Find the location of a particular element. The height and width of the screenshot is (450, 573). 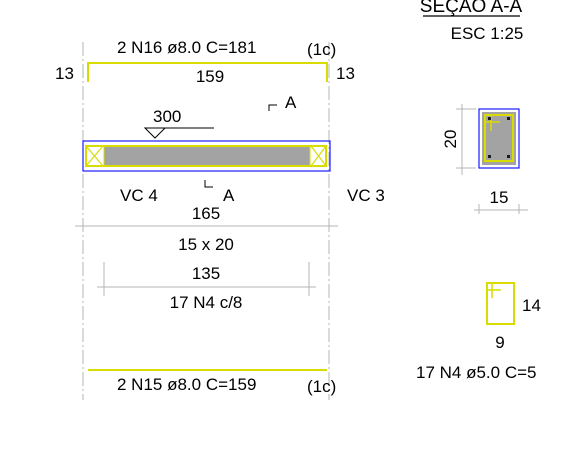

stirrup-detail-shape is located at coordinates (500, 303).